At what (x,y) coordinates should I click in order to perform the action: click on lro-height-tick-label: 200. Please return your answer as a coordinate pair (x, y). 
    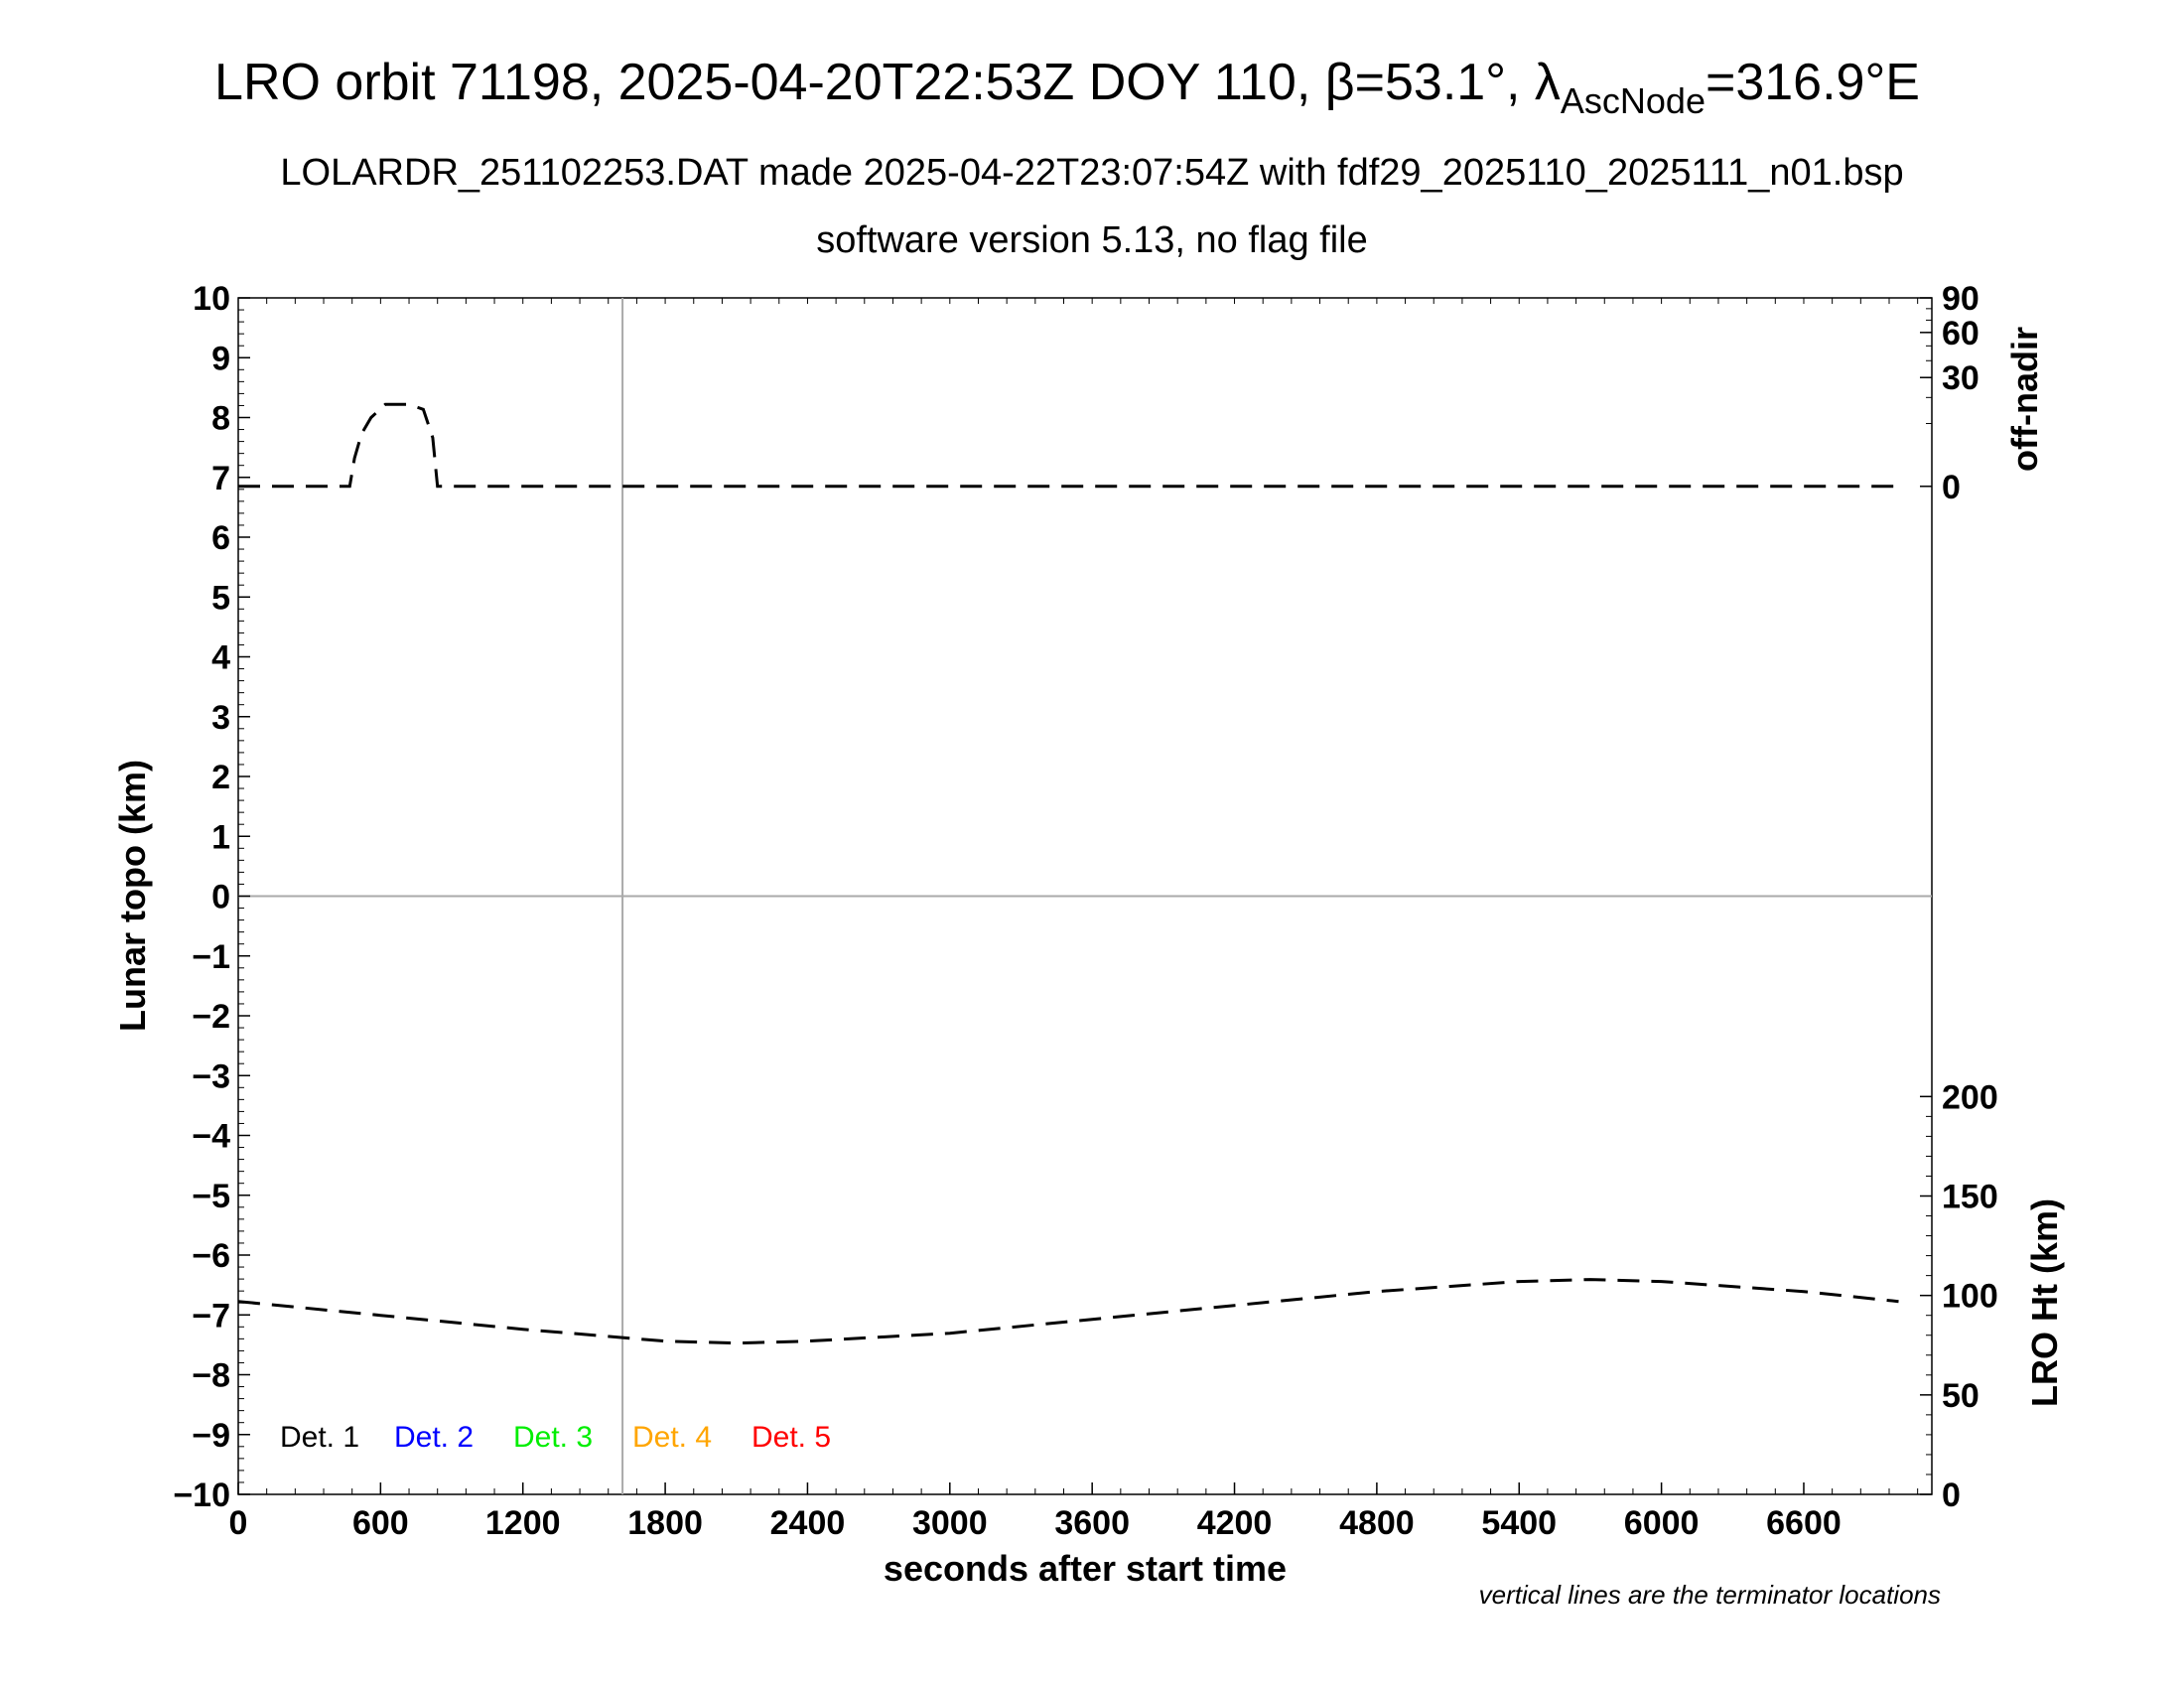
    Looking at the image, I should click on (1970, 1097).